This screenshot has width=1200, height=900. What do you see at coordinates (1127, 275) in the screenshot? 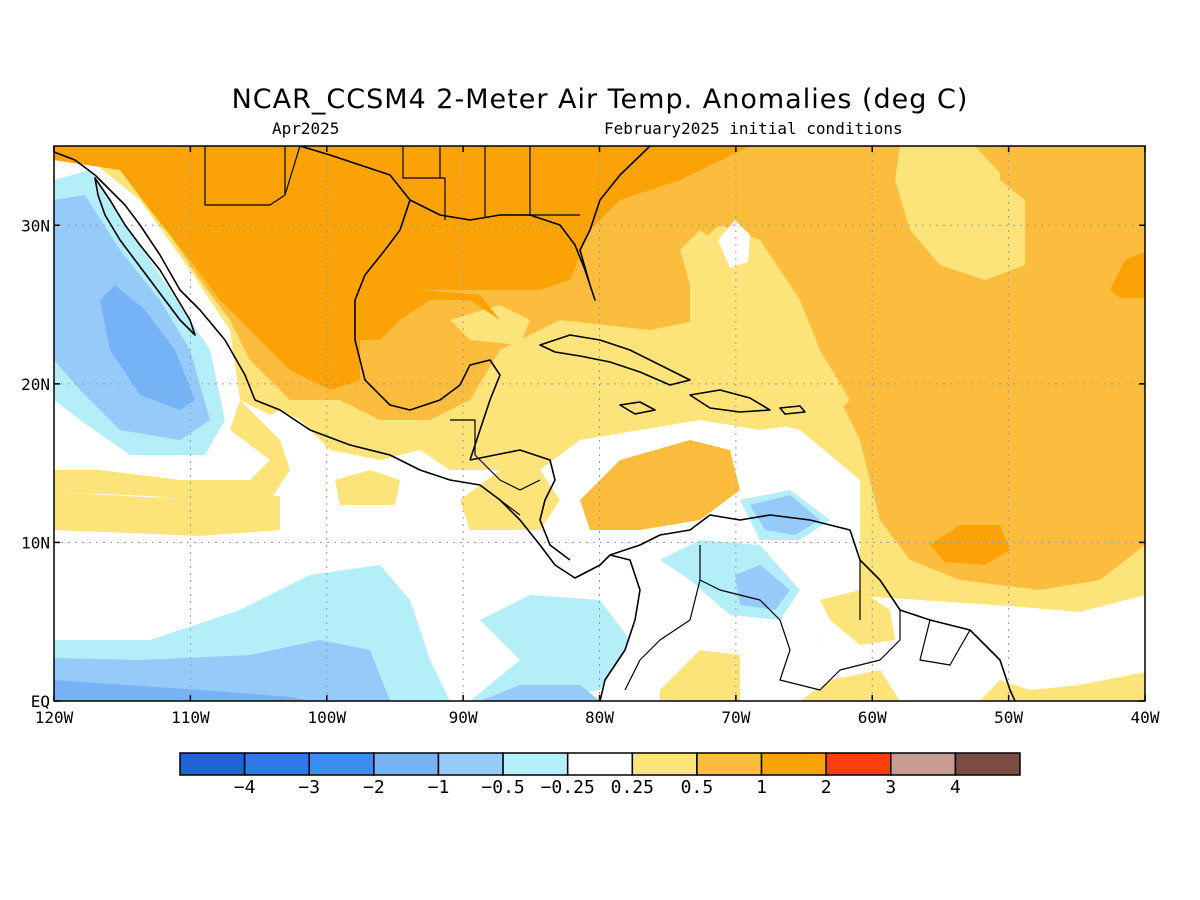
I see `anomaly-1-atlantic-edge` at bounding box center [1127, 275].